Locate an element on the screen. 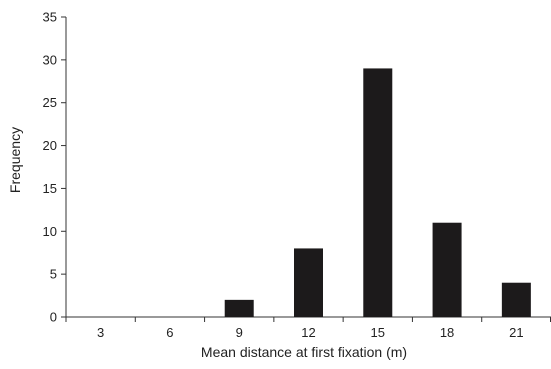 The width and height of the screenshot is (551, 369). x-tick-label: 18 is located at coordinates (447, 332).